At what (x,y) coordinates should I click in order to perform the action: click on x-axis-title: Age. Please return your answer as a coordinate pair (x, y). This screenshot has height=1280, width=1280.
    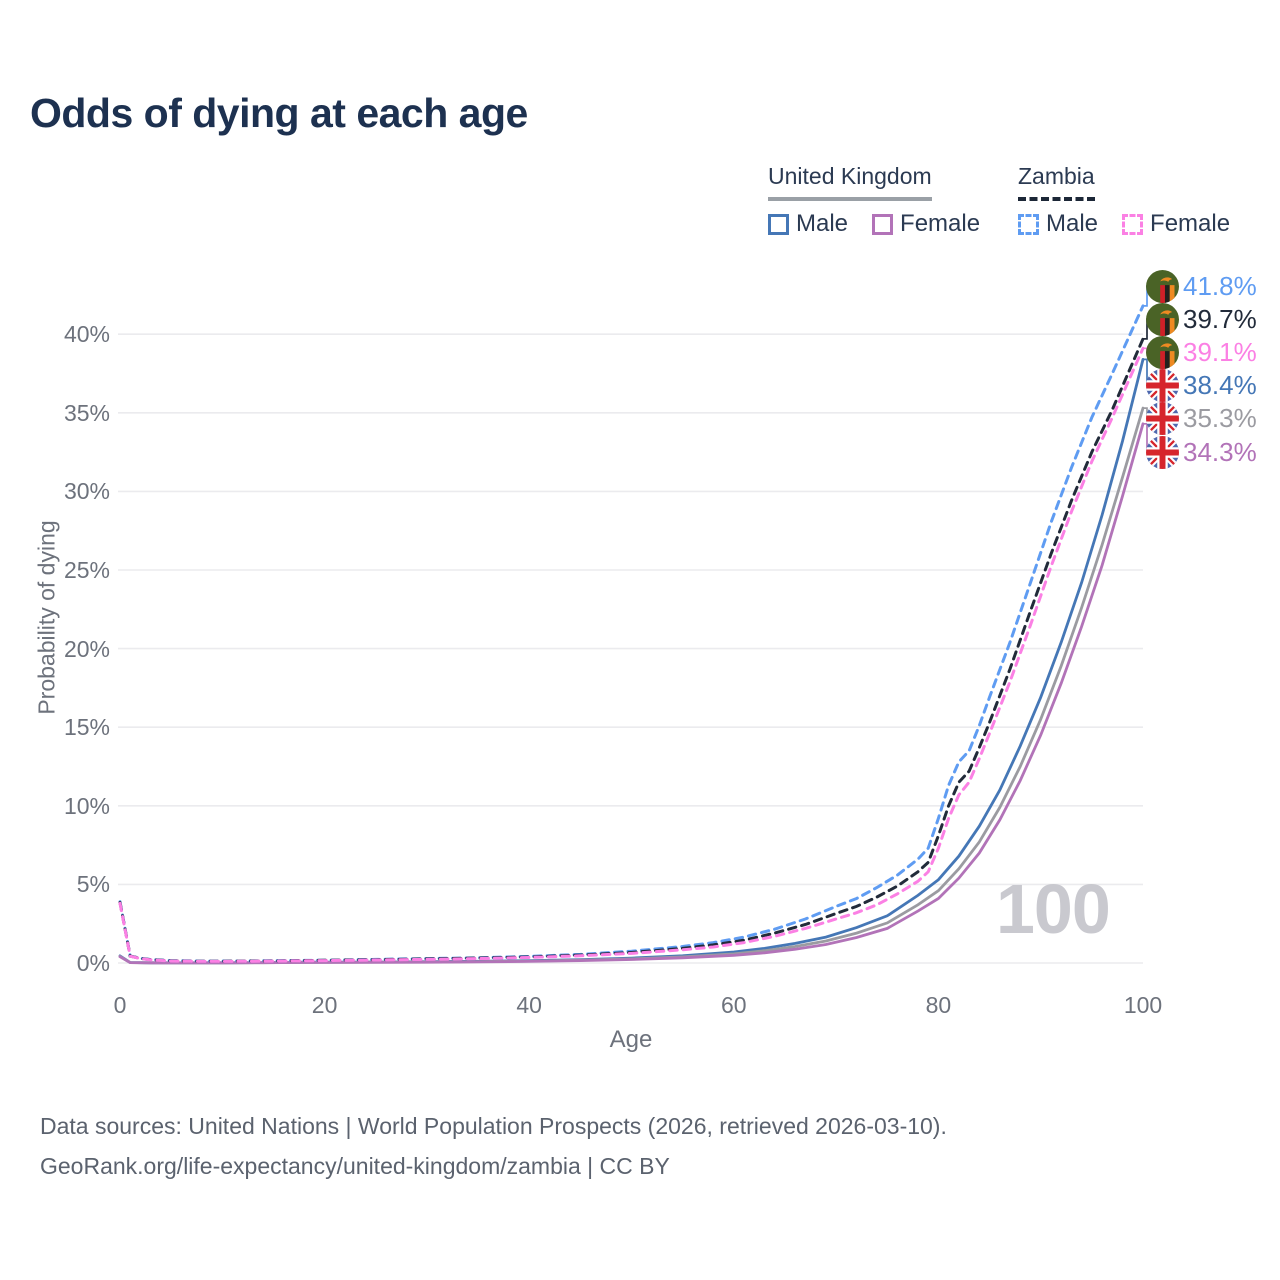
    Looking at the image, I should click on (631, 1039).